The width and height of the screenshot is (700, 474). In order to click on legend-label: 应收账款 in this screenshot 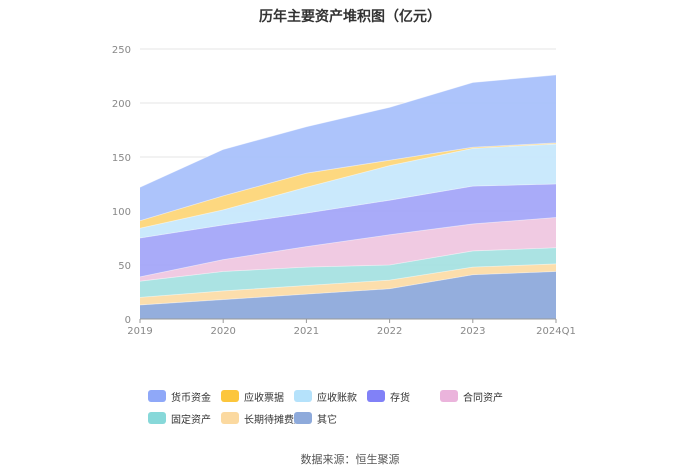, I will do `click(337, 398)`.